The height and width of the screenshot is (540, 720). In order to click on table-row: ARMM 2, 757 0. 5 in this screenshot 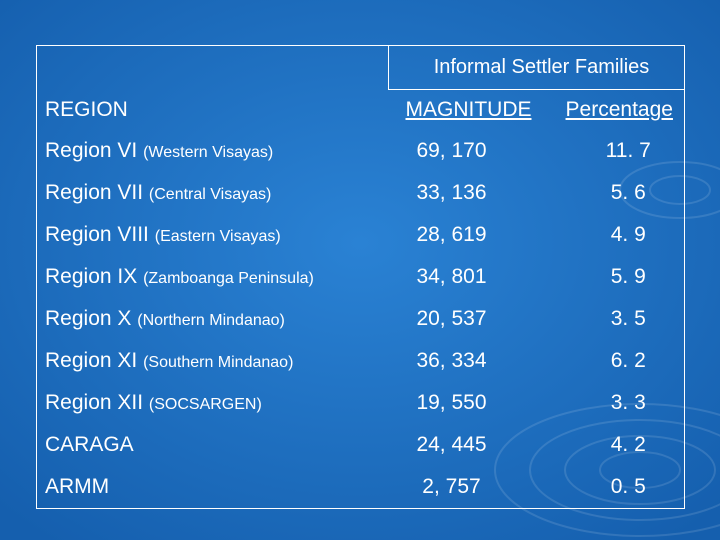, I will do `click(360, 487)`.